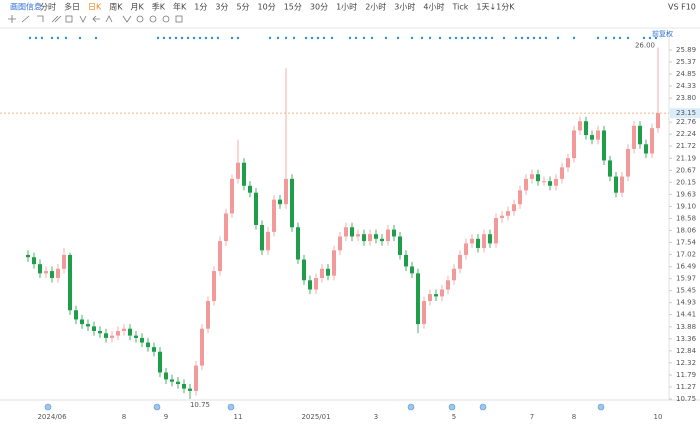 The height and width of the screenshot is (424, 700). I want to click on period-tab: 3分, so click(221, 7).